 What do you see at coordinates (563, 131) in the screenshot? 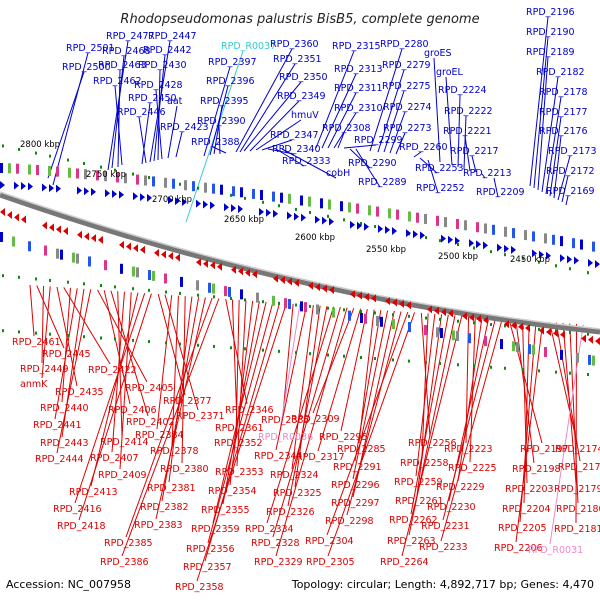
I see `gene-label-top: RPD_2176` at bounding box center [563, 131].